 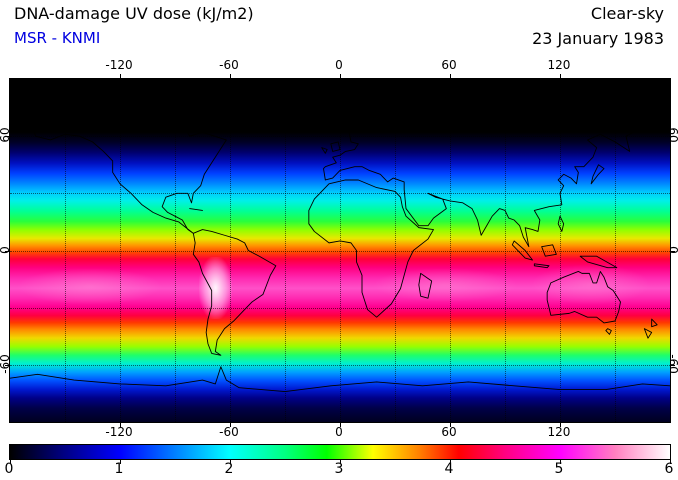 What do you see at coordinates (650, 328) in the screenshot?
I see `coastline-new-zealand` at bounding box center [650, 328].